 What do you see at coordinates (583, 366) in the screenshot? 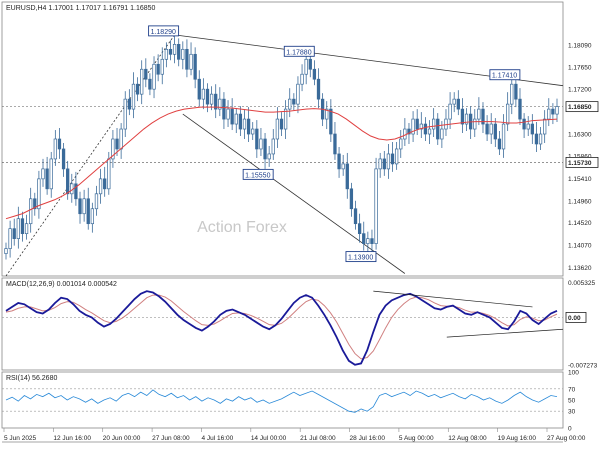
I see `macd-tick-label: -0.007273` at bounding box center [583, 366].